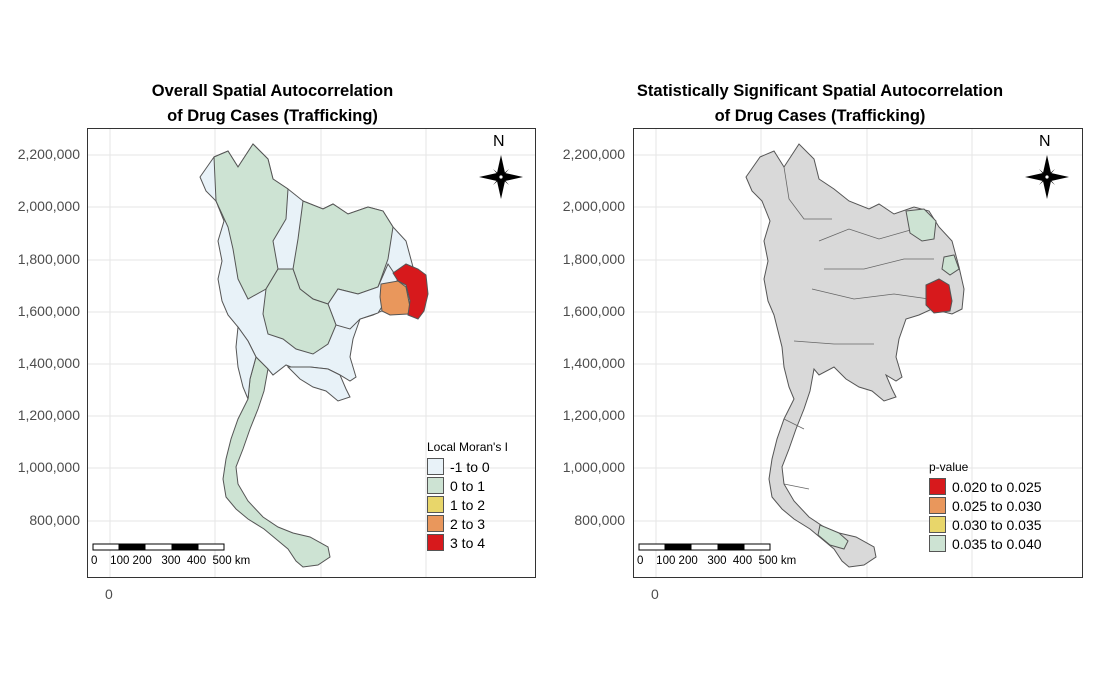  I want to click on right-scale-labels: 0 100 200 300 400 500 km, so click(717, 561).